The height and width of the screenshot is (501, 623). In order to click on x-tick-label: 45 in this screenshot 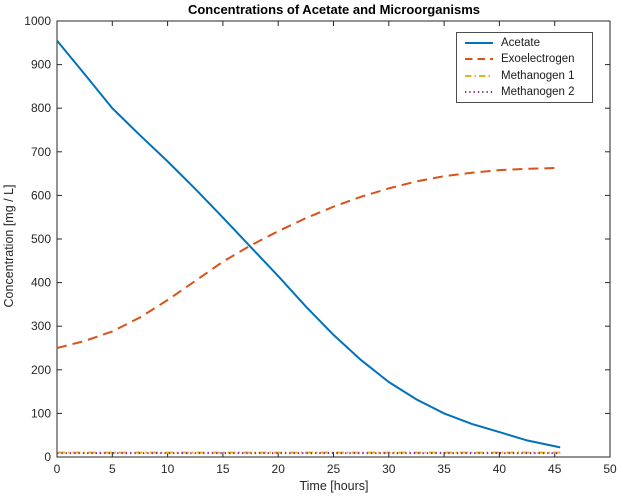, I will do `click(555, 469)`.